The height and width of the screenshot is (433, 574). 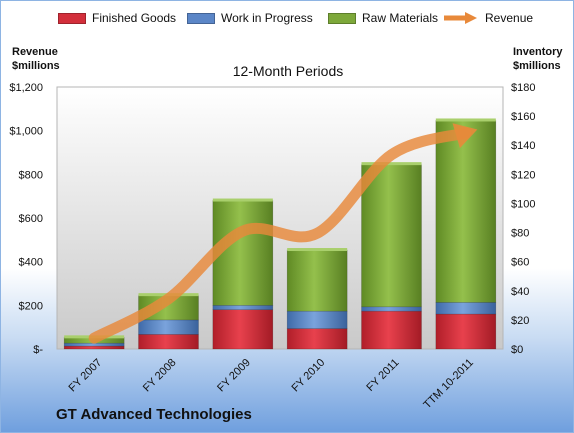 What do you see at coordinates (31, 219) in the screenshot?
I see `left-tick-label-3: $600` at bounding box center [31, 219].